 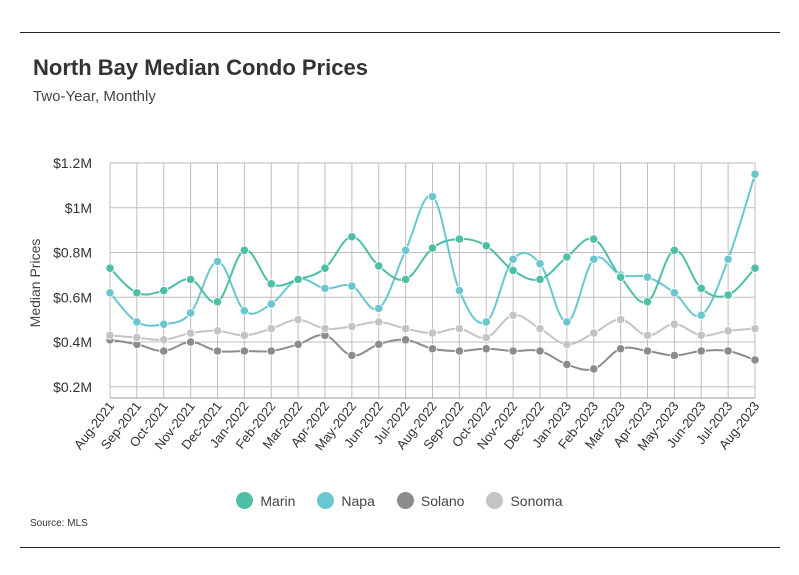 I want to click on y-axis-ticks: $0.2M $0.4M $0.6M $0.8M $1M $1.2M, so click(x=72, y=275).